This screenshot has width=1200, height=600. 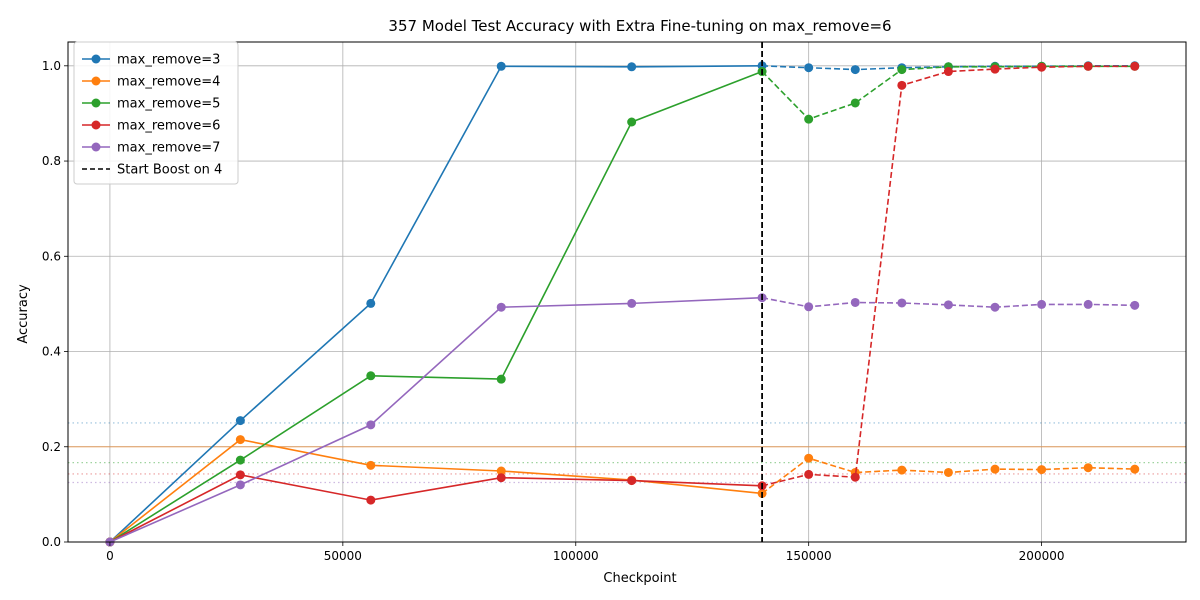 I want to click on baseline-lines, so click(x=627, y=453).